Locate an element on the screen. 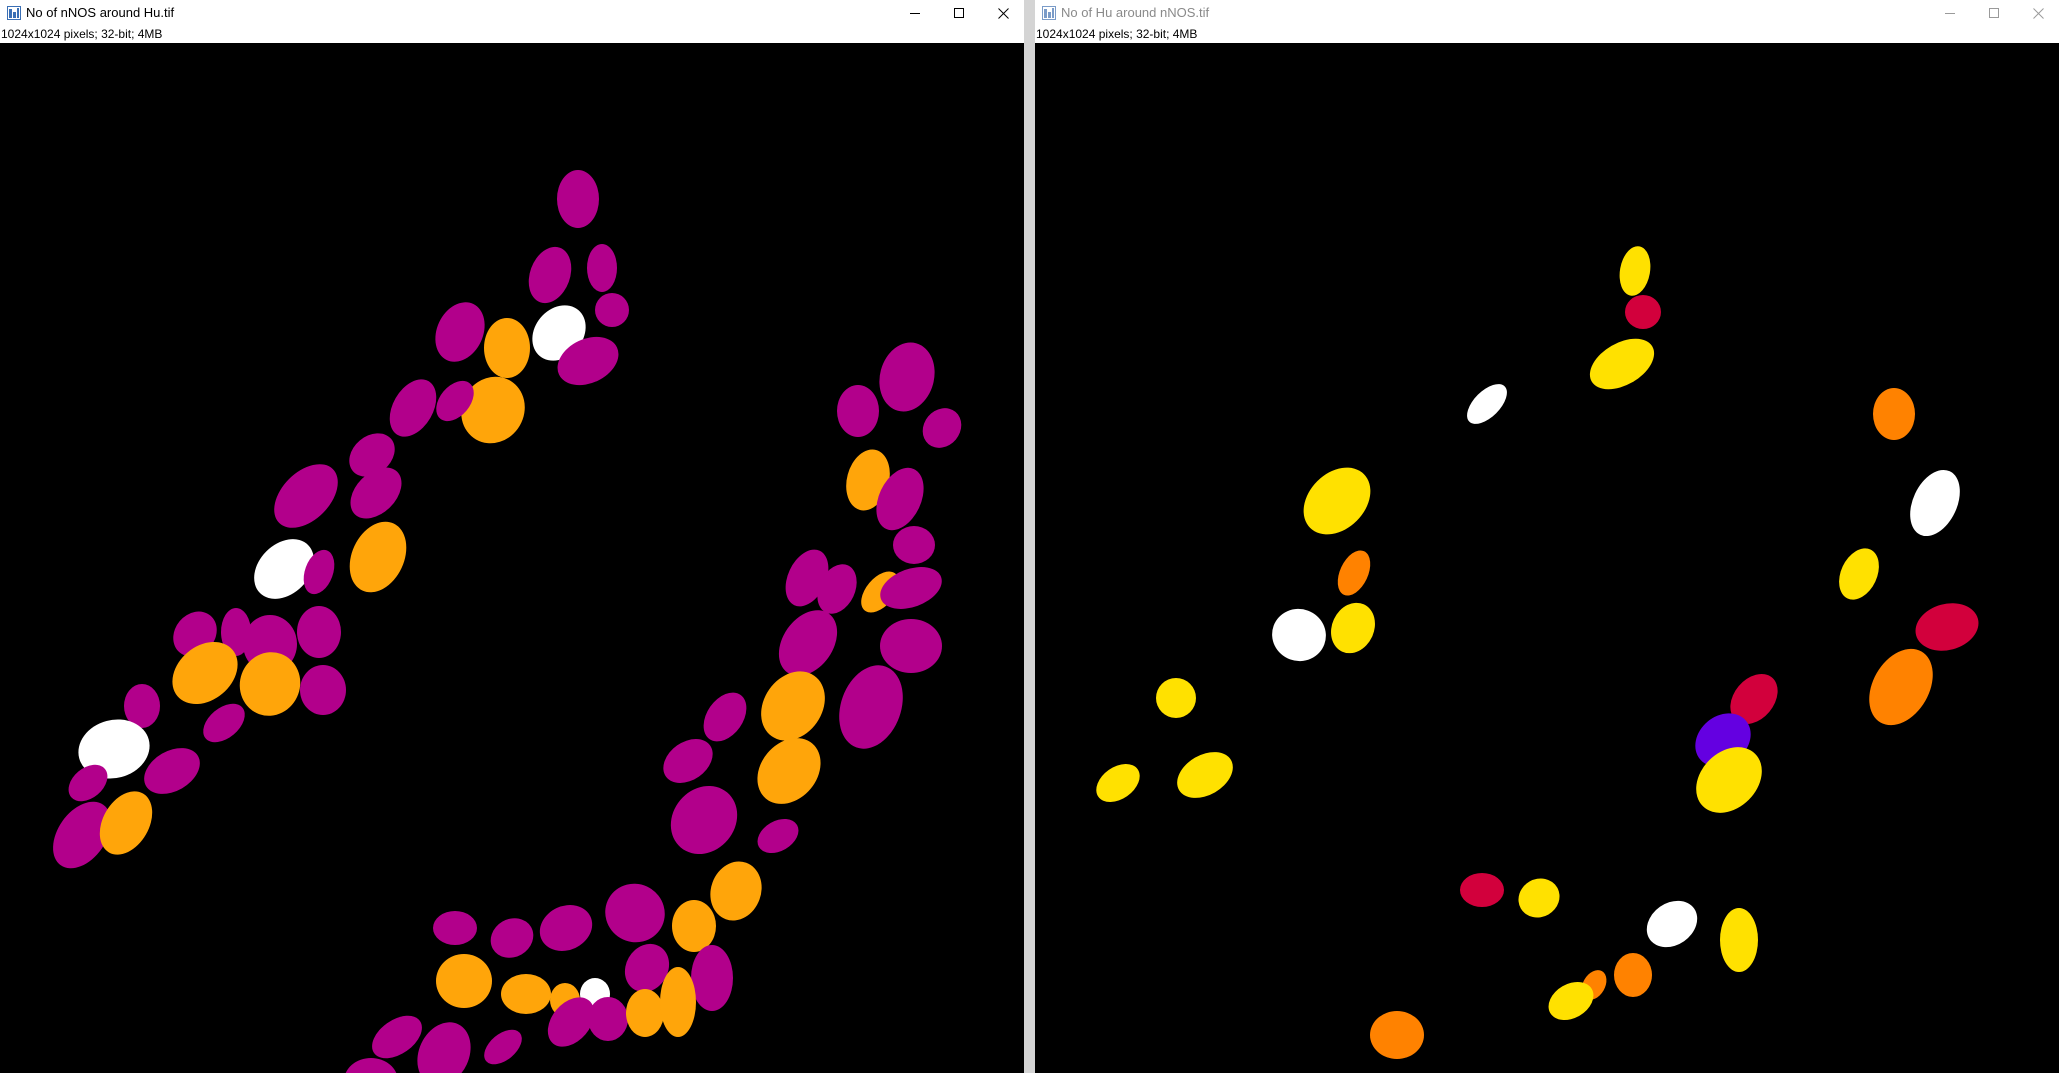 This screenshot has height=1073, width=2059. window-gap is located at coordinates (1029, 536).